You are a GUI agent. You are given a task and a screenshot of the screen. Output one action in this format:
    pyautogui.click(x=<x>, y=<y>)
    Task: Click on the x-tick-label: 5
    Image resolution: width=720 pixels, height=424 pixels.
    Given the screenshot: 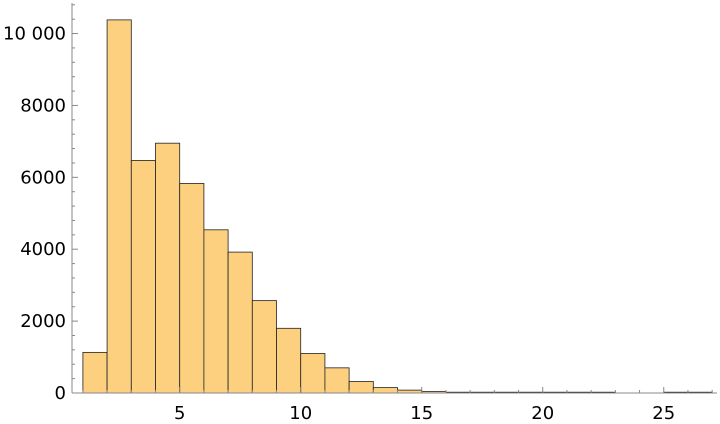 What is the action you would take?
    pyautogui.click(x=179, y=413)
    